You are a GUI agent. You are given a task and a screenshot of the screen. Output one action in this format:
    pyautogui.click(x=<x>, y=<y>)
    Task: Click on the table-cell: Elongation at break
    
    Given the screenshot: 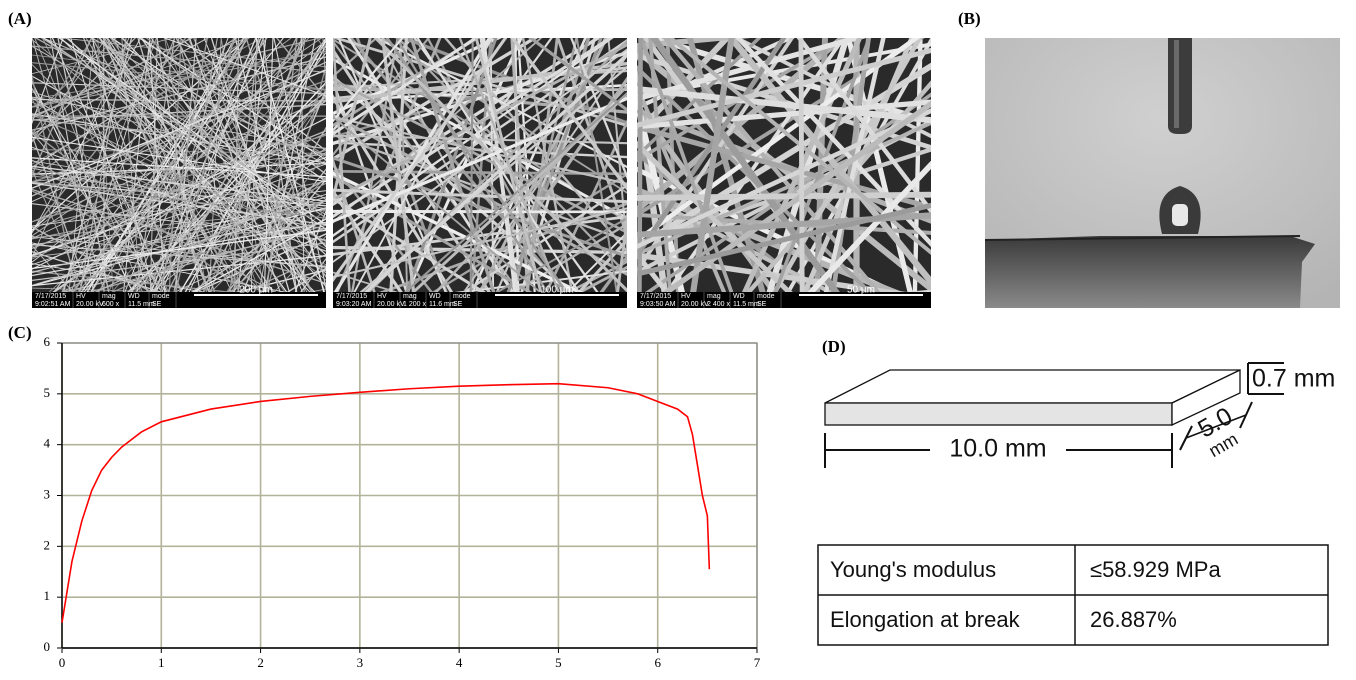 What is the action you would take?
    pyautogui.click(x=925, y=619)
    